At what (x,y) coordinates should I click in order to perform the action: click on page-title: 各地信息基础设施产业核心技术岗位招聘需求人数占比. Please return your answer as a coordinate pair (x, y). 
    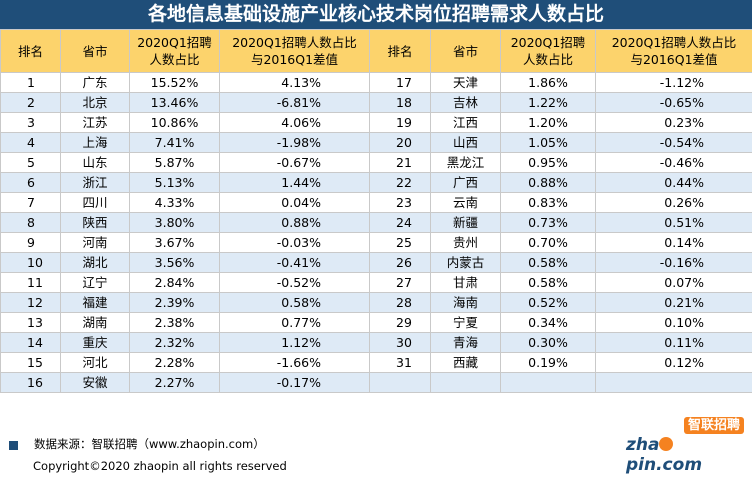
    Looking at the image, I should click on (376, 14).